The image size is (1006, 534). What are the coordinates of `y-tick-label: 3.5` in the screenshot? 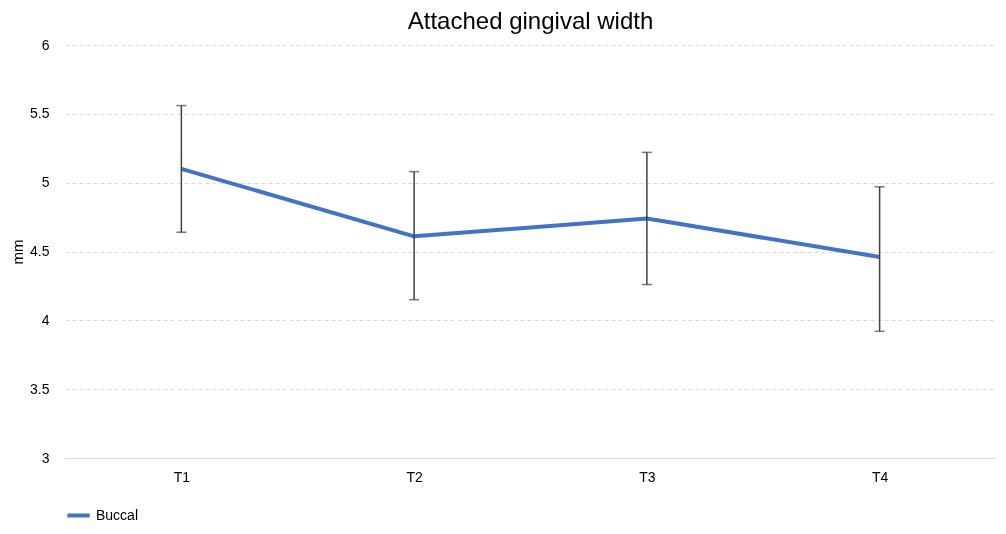 It's located at (40, 388).